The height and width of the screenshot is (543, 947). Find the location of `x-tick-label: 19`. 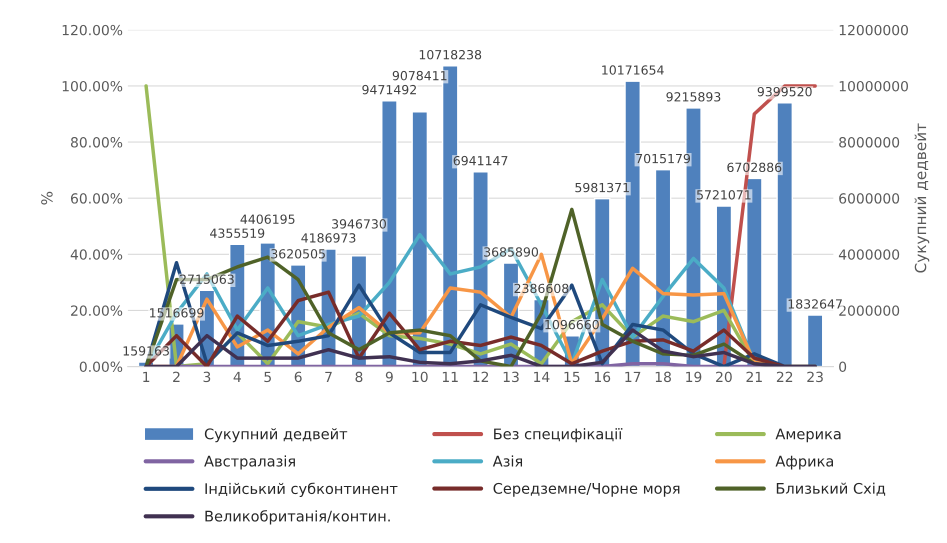

x-tick-label: 19 is located at coordinates (694, 377).